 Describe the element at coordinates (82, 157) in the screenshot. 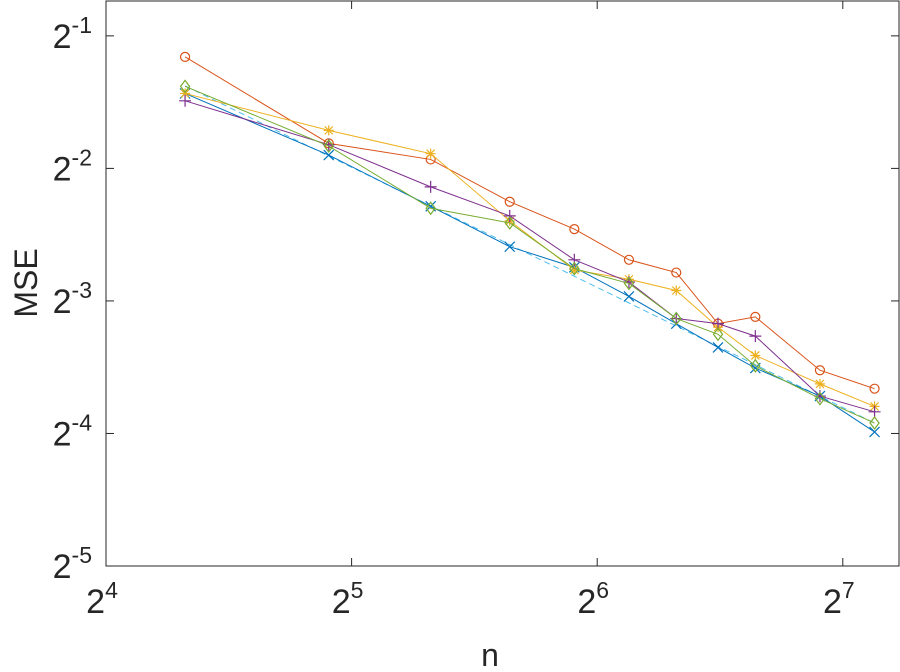

I see `y-tick-label-exponent: -2` at that location.